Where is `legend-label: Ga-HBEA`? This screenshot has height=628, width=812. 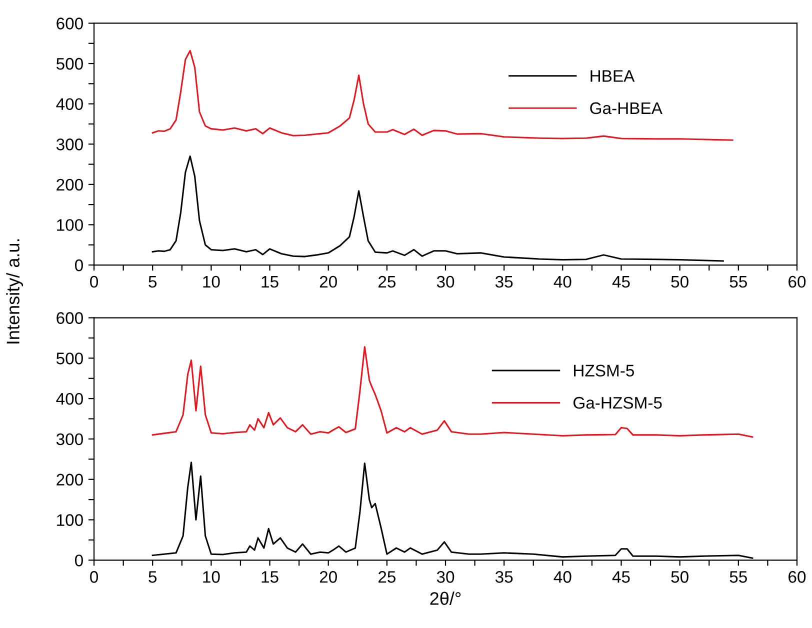 legend-label: Ga-HBEA is located at coordinates (626, 108).